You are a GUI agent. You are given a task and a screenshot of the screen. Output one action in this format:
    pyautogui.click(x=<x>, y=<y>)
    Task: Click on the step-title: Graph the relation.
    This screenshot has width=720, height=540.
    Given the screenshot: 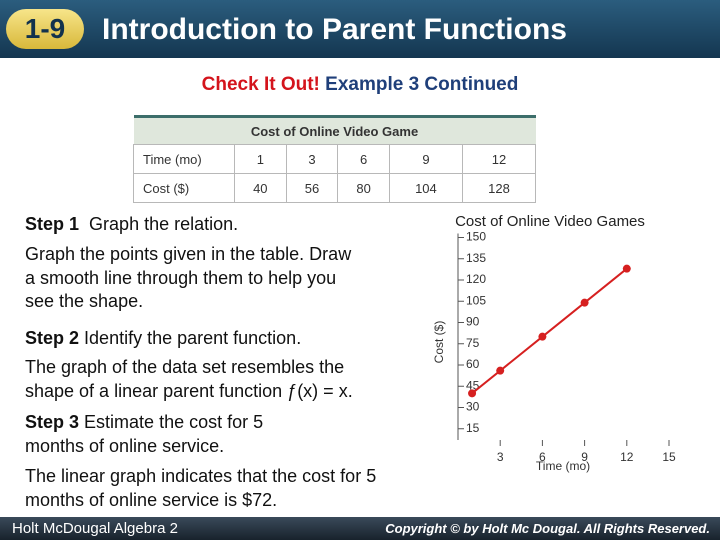 What is the action you would take?
    pyautogui.click(x=164, y=224)
    